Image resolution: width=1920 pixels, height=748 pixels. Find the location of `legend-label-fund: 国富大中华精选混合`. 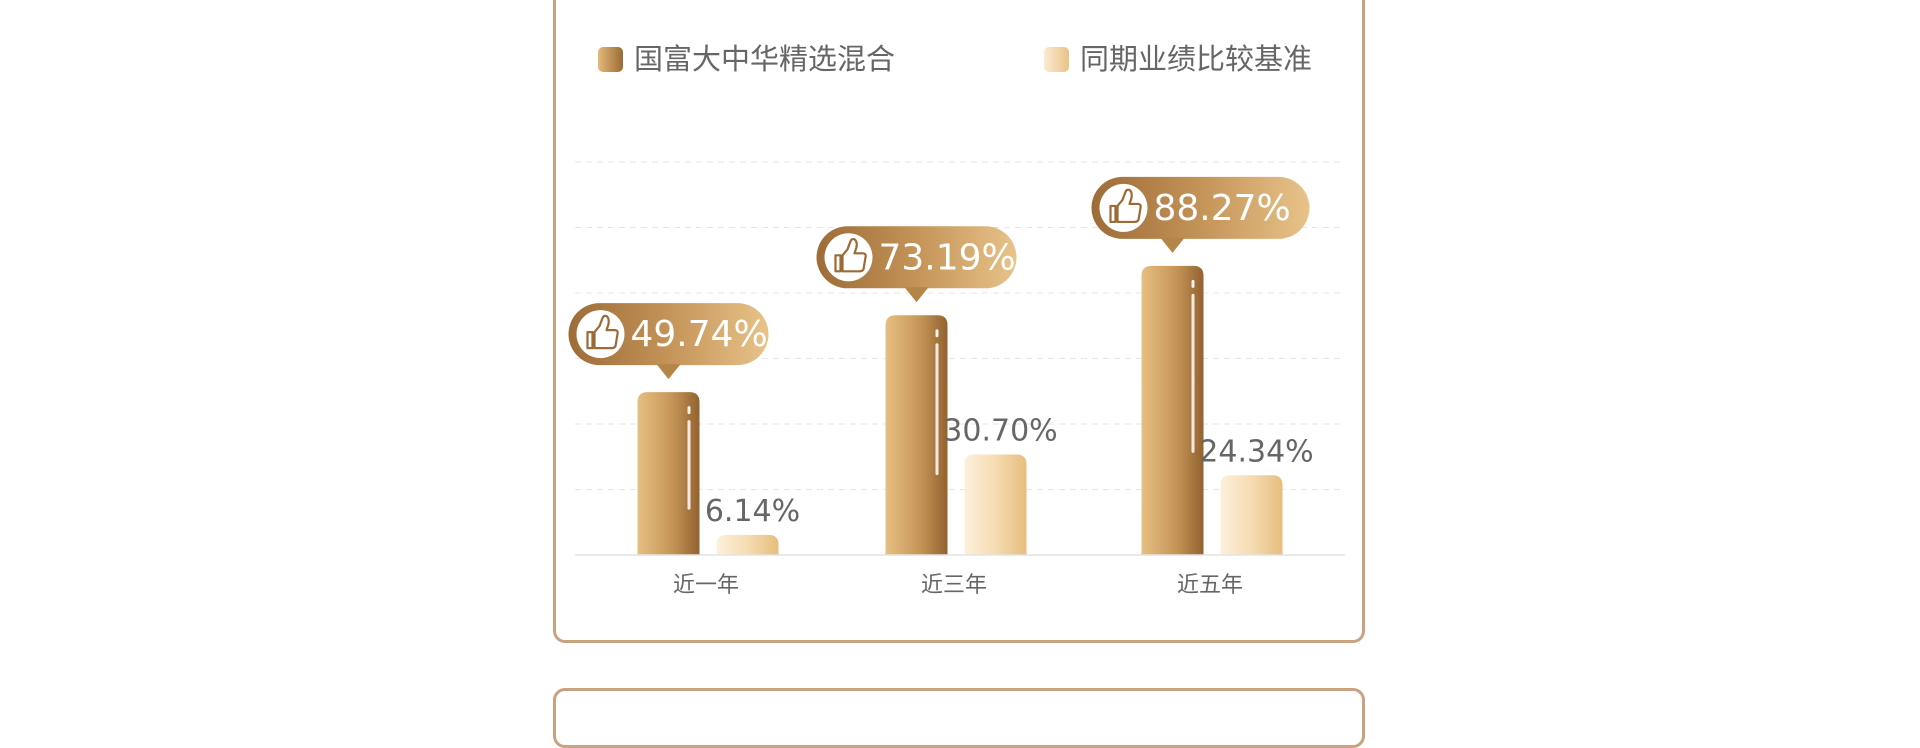

legend-label-fund: 国富大中华精选混合 is located at coordinates (764, 59).